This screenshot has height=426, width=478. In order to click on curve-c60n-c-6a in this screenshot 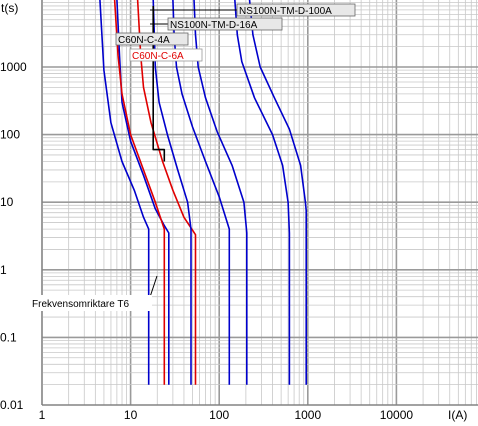, I will do `click(139, 192)`.